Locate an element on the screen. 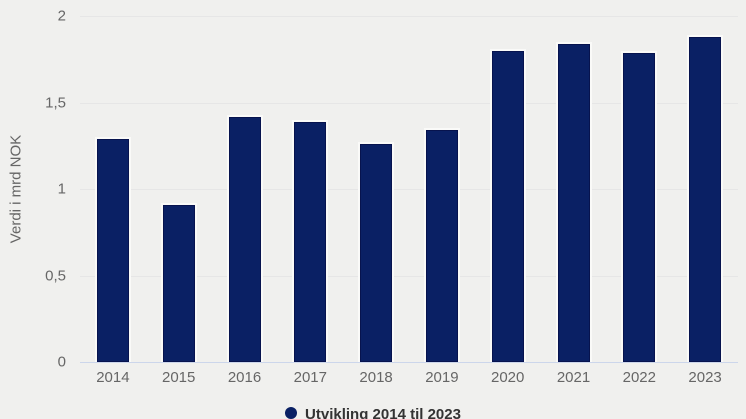  y-axis-tick-label: 0,5 is located at coordinates (55, 275).